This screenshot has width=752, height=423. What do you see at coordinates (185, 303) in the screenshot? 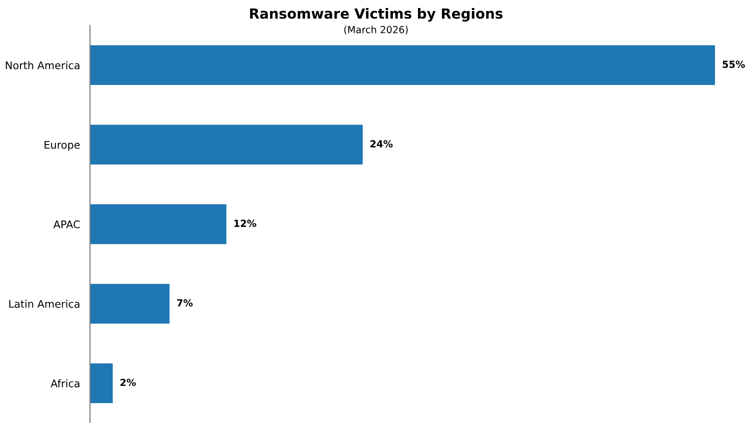
I see `data-label: 7%` at bounding box center [185, 303].